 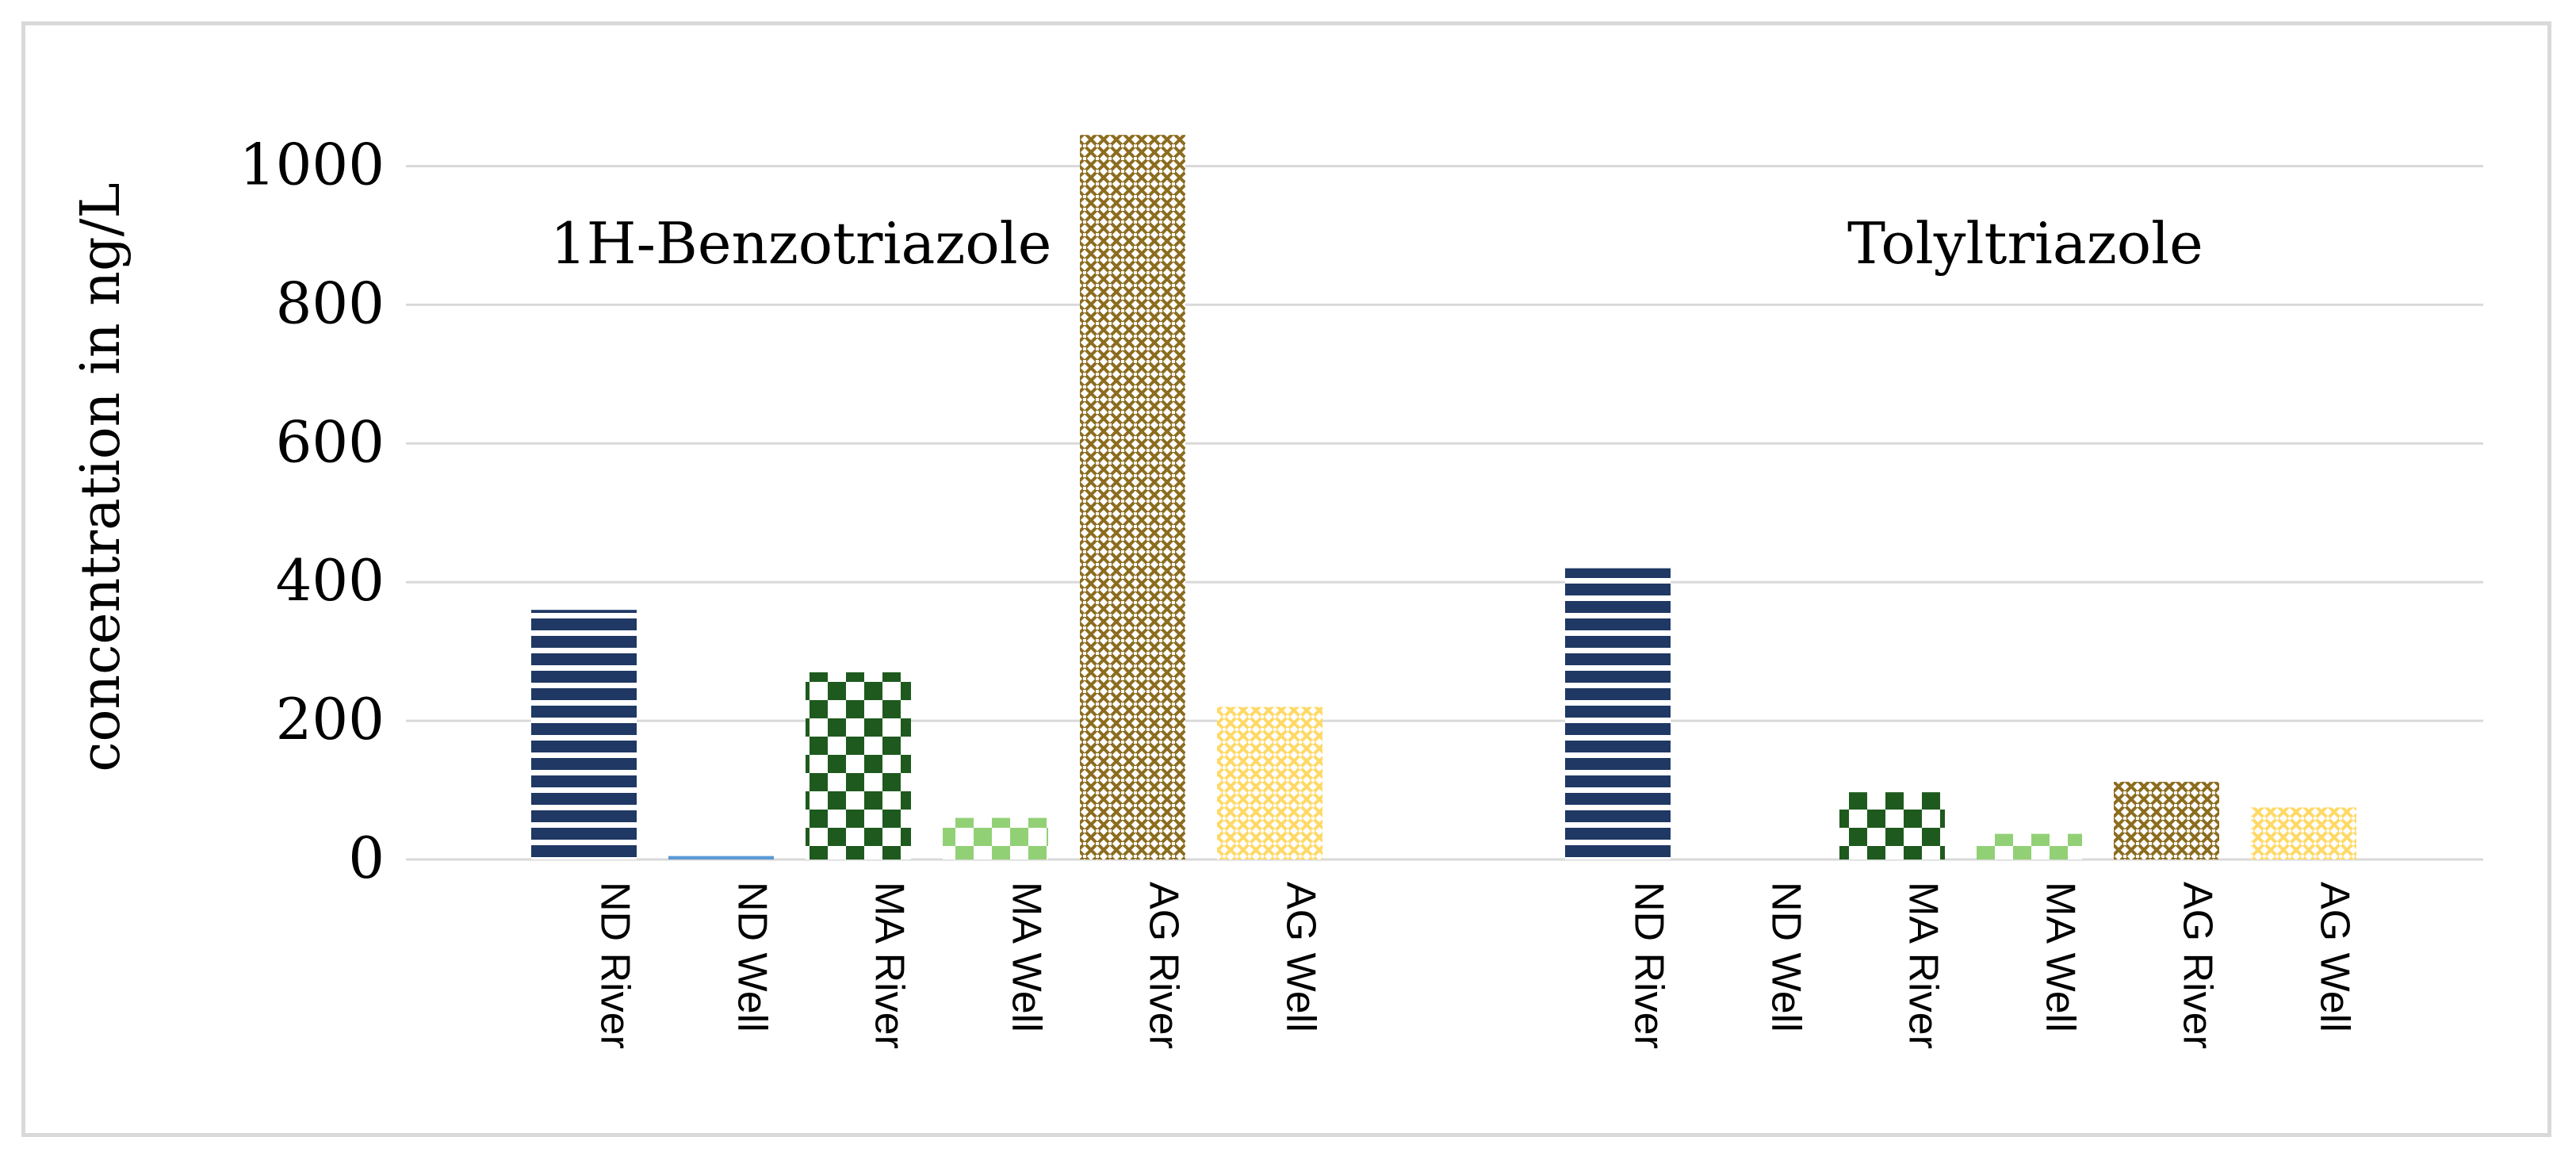 I want to click on bar-1h-benzotriazole-ma-river, so click(x=858, y=765).